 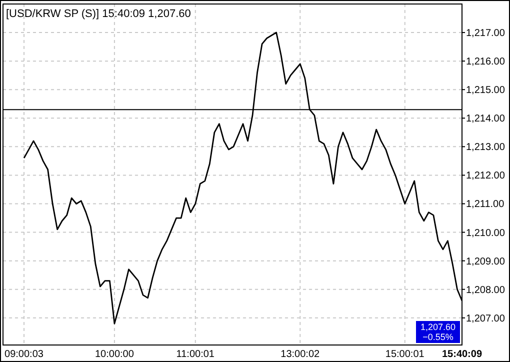 I want to click on x-tick-label: 11:00:01, so click(x=195, y=354).